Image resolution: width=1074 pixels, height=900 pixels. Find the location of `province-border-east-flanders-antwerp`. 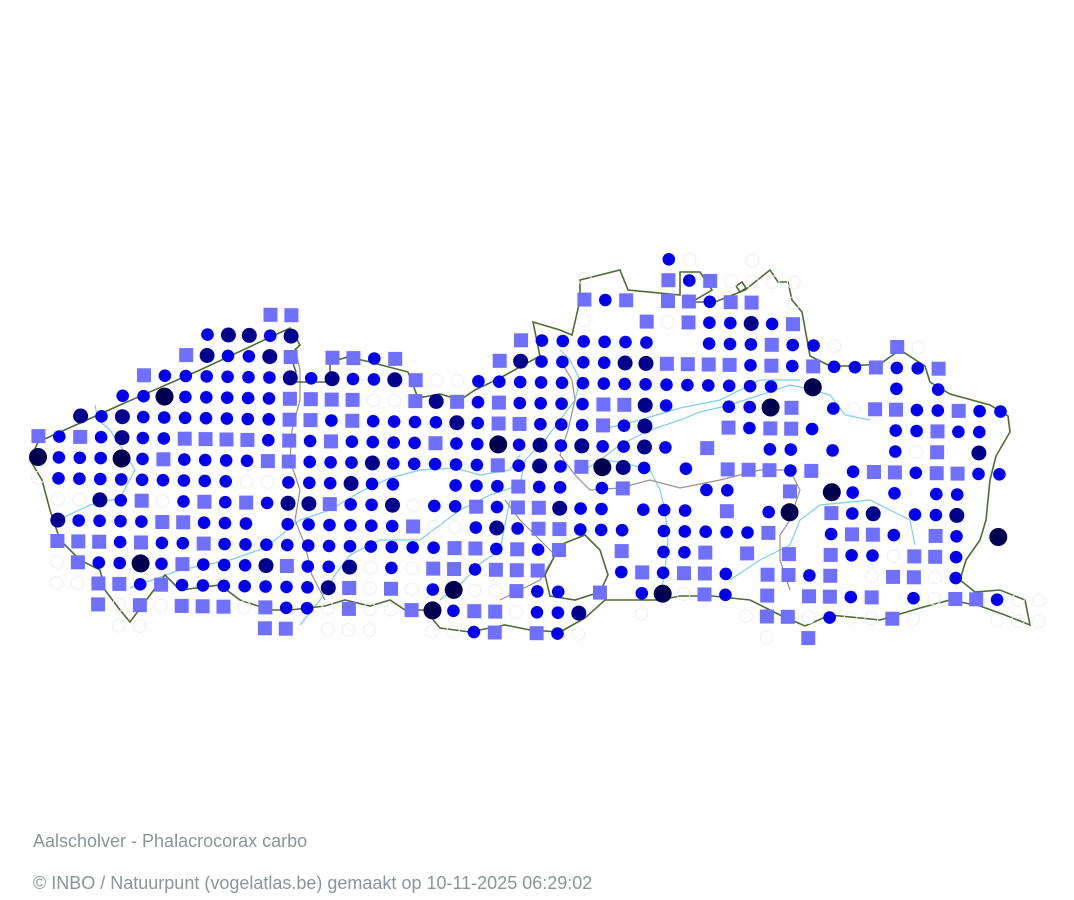

province-border-east-flanders-antwerp is located at coordinates (680, 475).